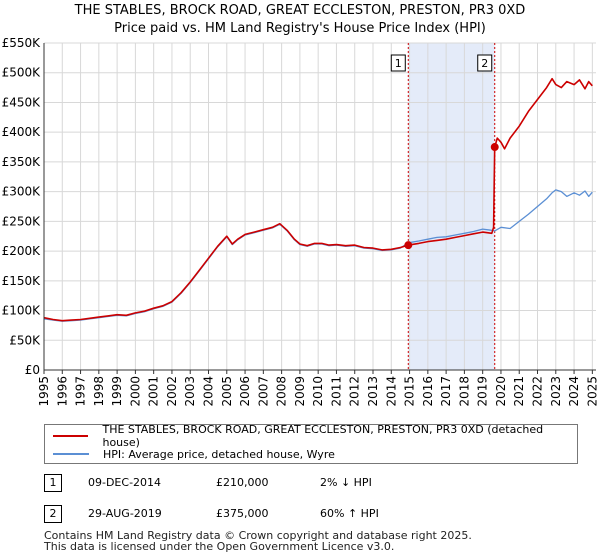 This screenshot has height=560, width=600. What do you see at coordinates (81, 391) in the screenshot?
I see `x-tick-label: 1997` at bounding box center [81, 391].